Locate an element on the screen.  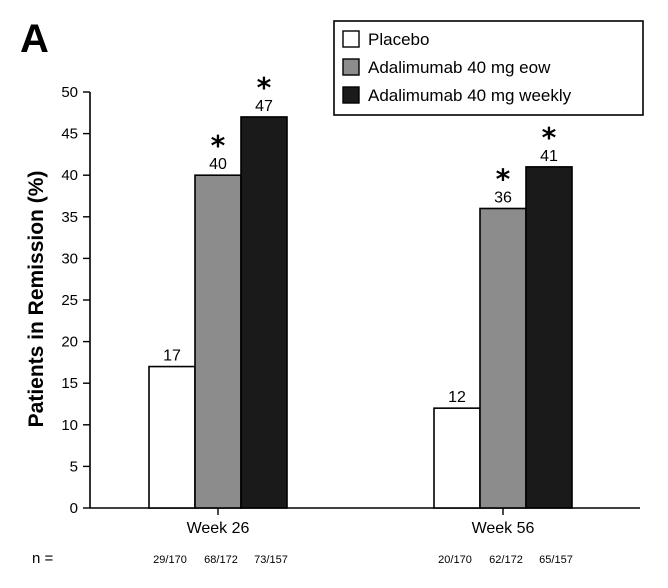
x-axis is located at coordinates (365, 511).